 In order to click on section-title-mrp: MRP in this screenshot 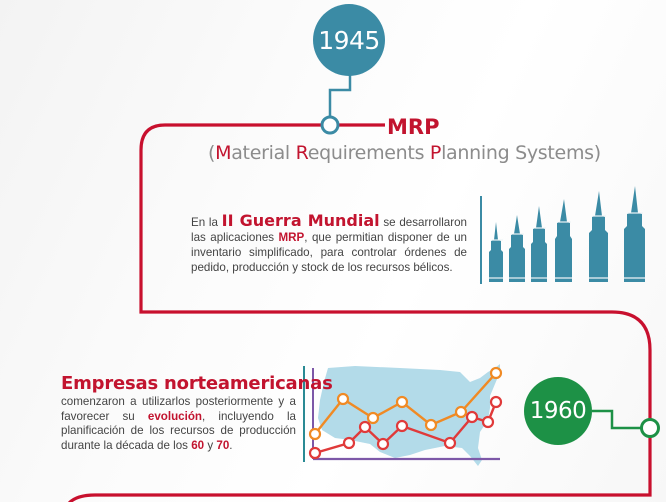, I will do `click(413, 127)`.